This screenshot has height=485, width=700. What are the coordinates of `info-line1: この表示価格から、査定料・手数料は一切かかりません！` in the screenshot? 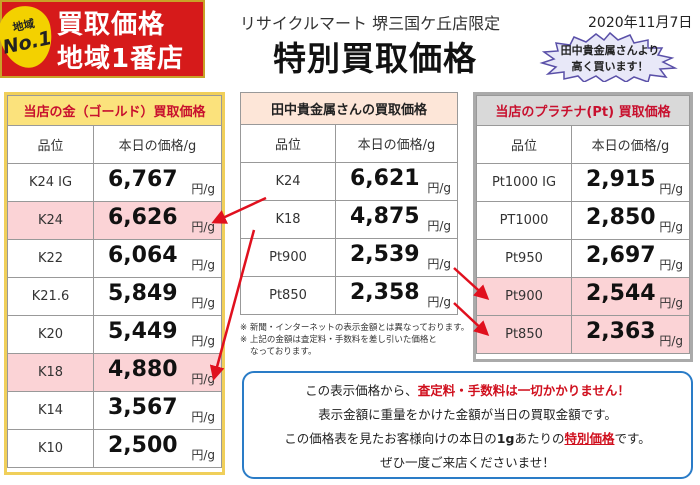 It's located at (467, 389).